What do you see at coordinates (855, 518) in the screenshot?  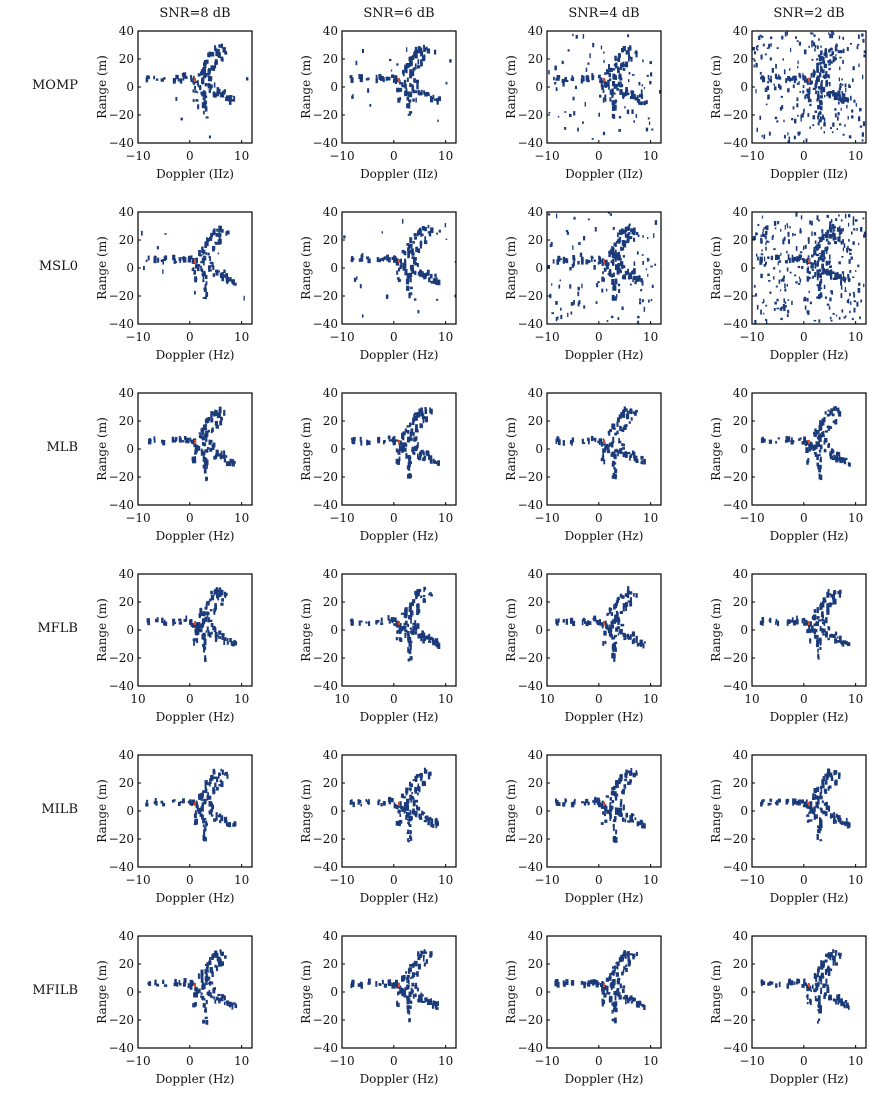 I see `x-tick-label: 10` at bounding box center [855, 518].